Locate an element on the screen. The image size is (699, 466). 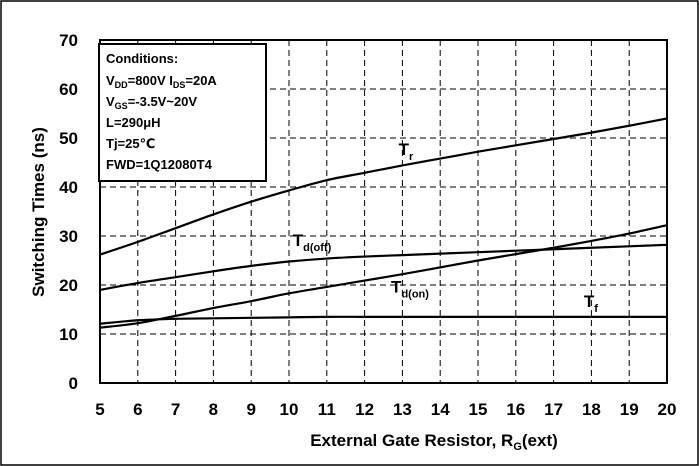
conditions-subscript: DS is located at coordinates (179, 85).